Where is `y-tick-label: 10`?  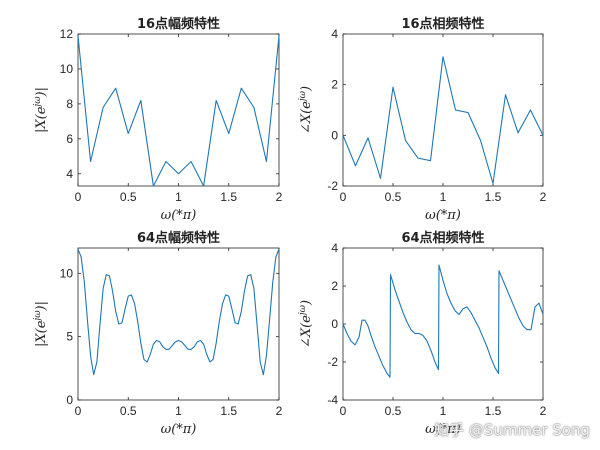 y-tick-label: 10 is located at coordinates (67, 273).